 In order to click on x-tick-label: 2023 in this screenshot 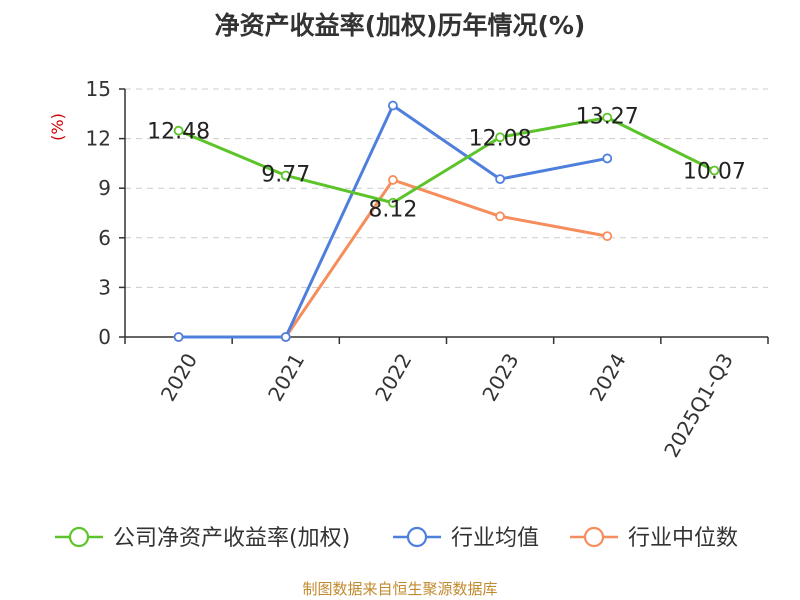, I will do `click(500, 377)`.